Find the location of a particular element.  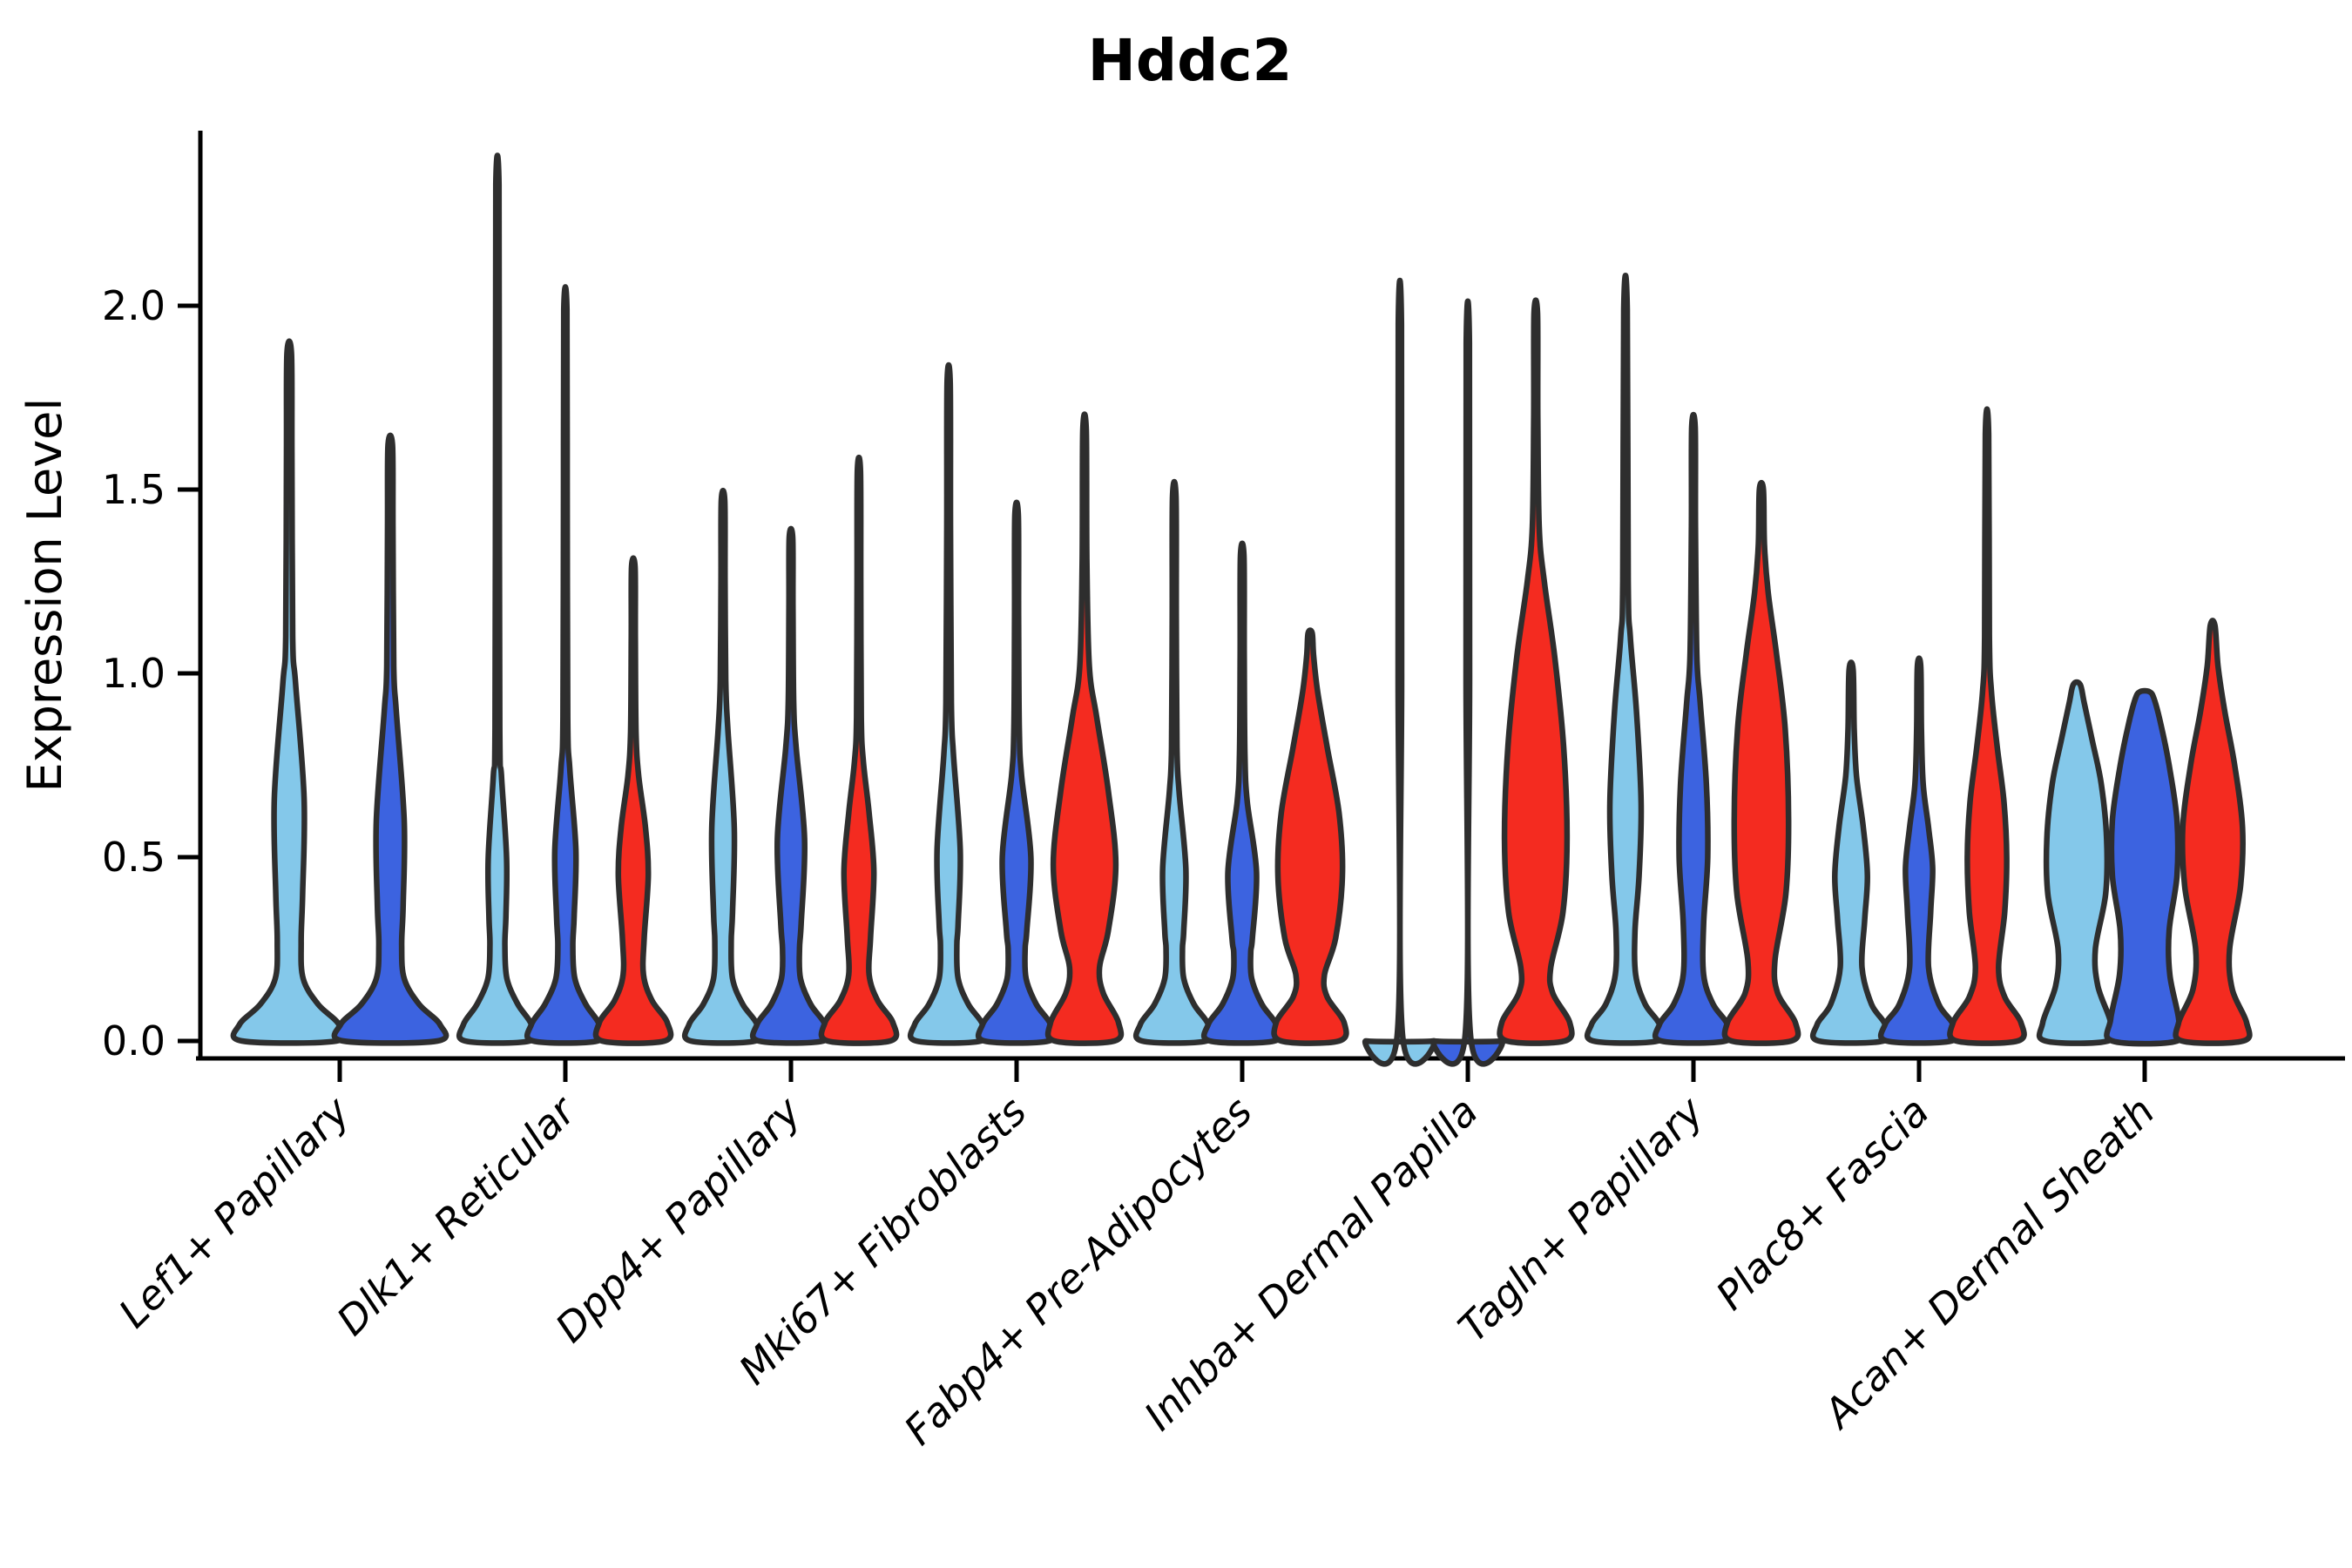

x-tick-label: Plac8+ Fascia is located at coordinates (1822, 1203).